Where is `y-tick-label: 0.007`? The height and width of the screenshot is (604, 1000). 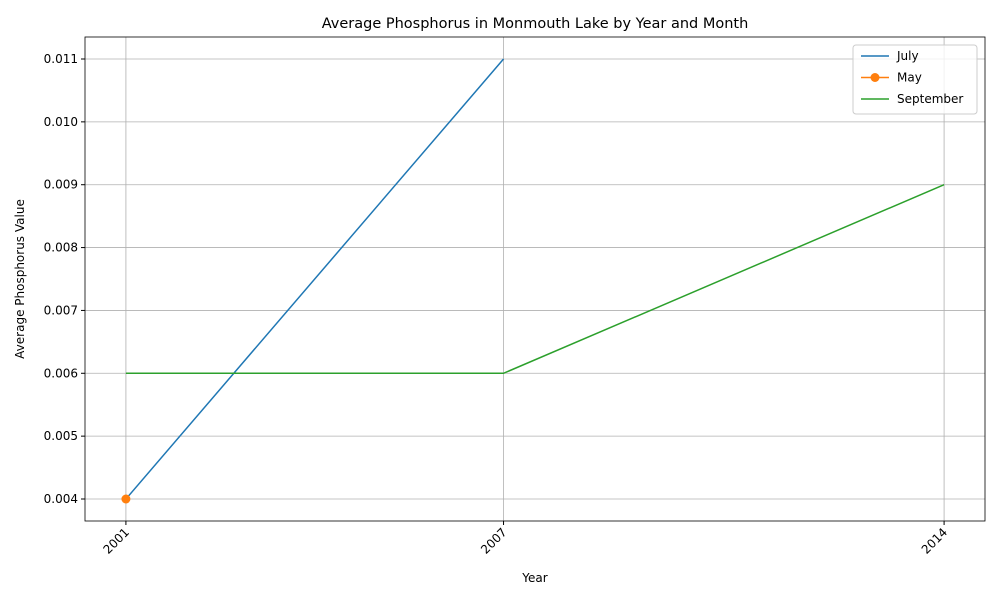
y-tick-label: 0.007 is located at coordinates (61, 310).